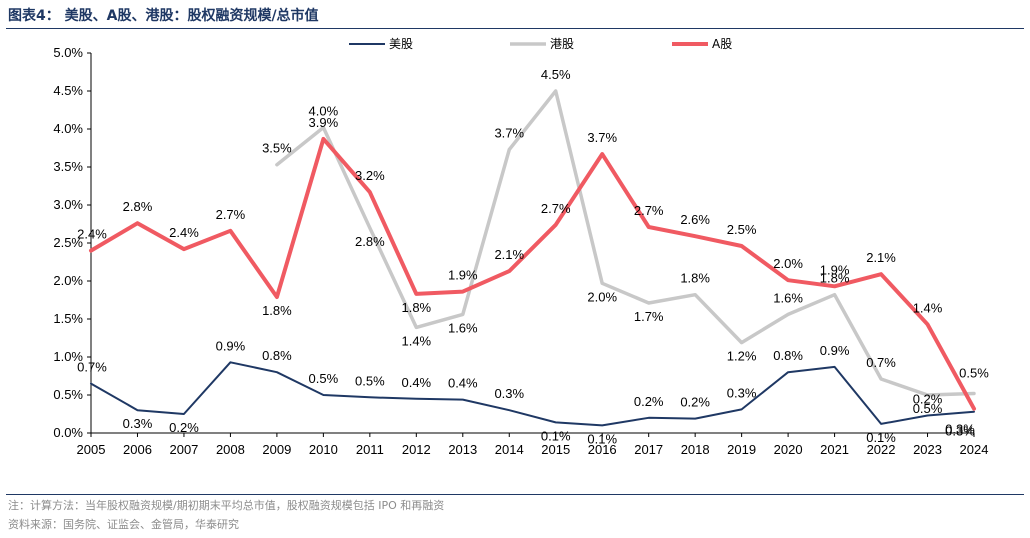 This screenshot has height=538, width=1030. Describe the element at coordinates (401, 44) in the screenshot. I see `legend-label-us: 美股` at that location.